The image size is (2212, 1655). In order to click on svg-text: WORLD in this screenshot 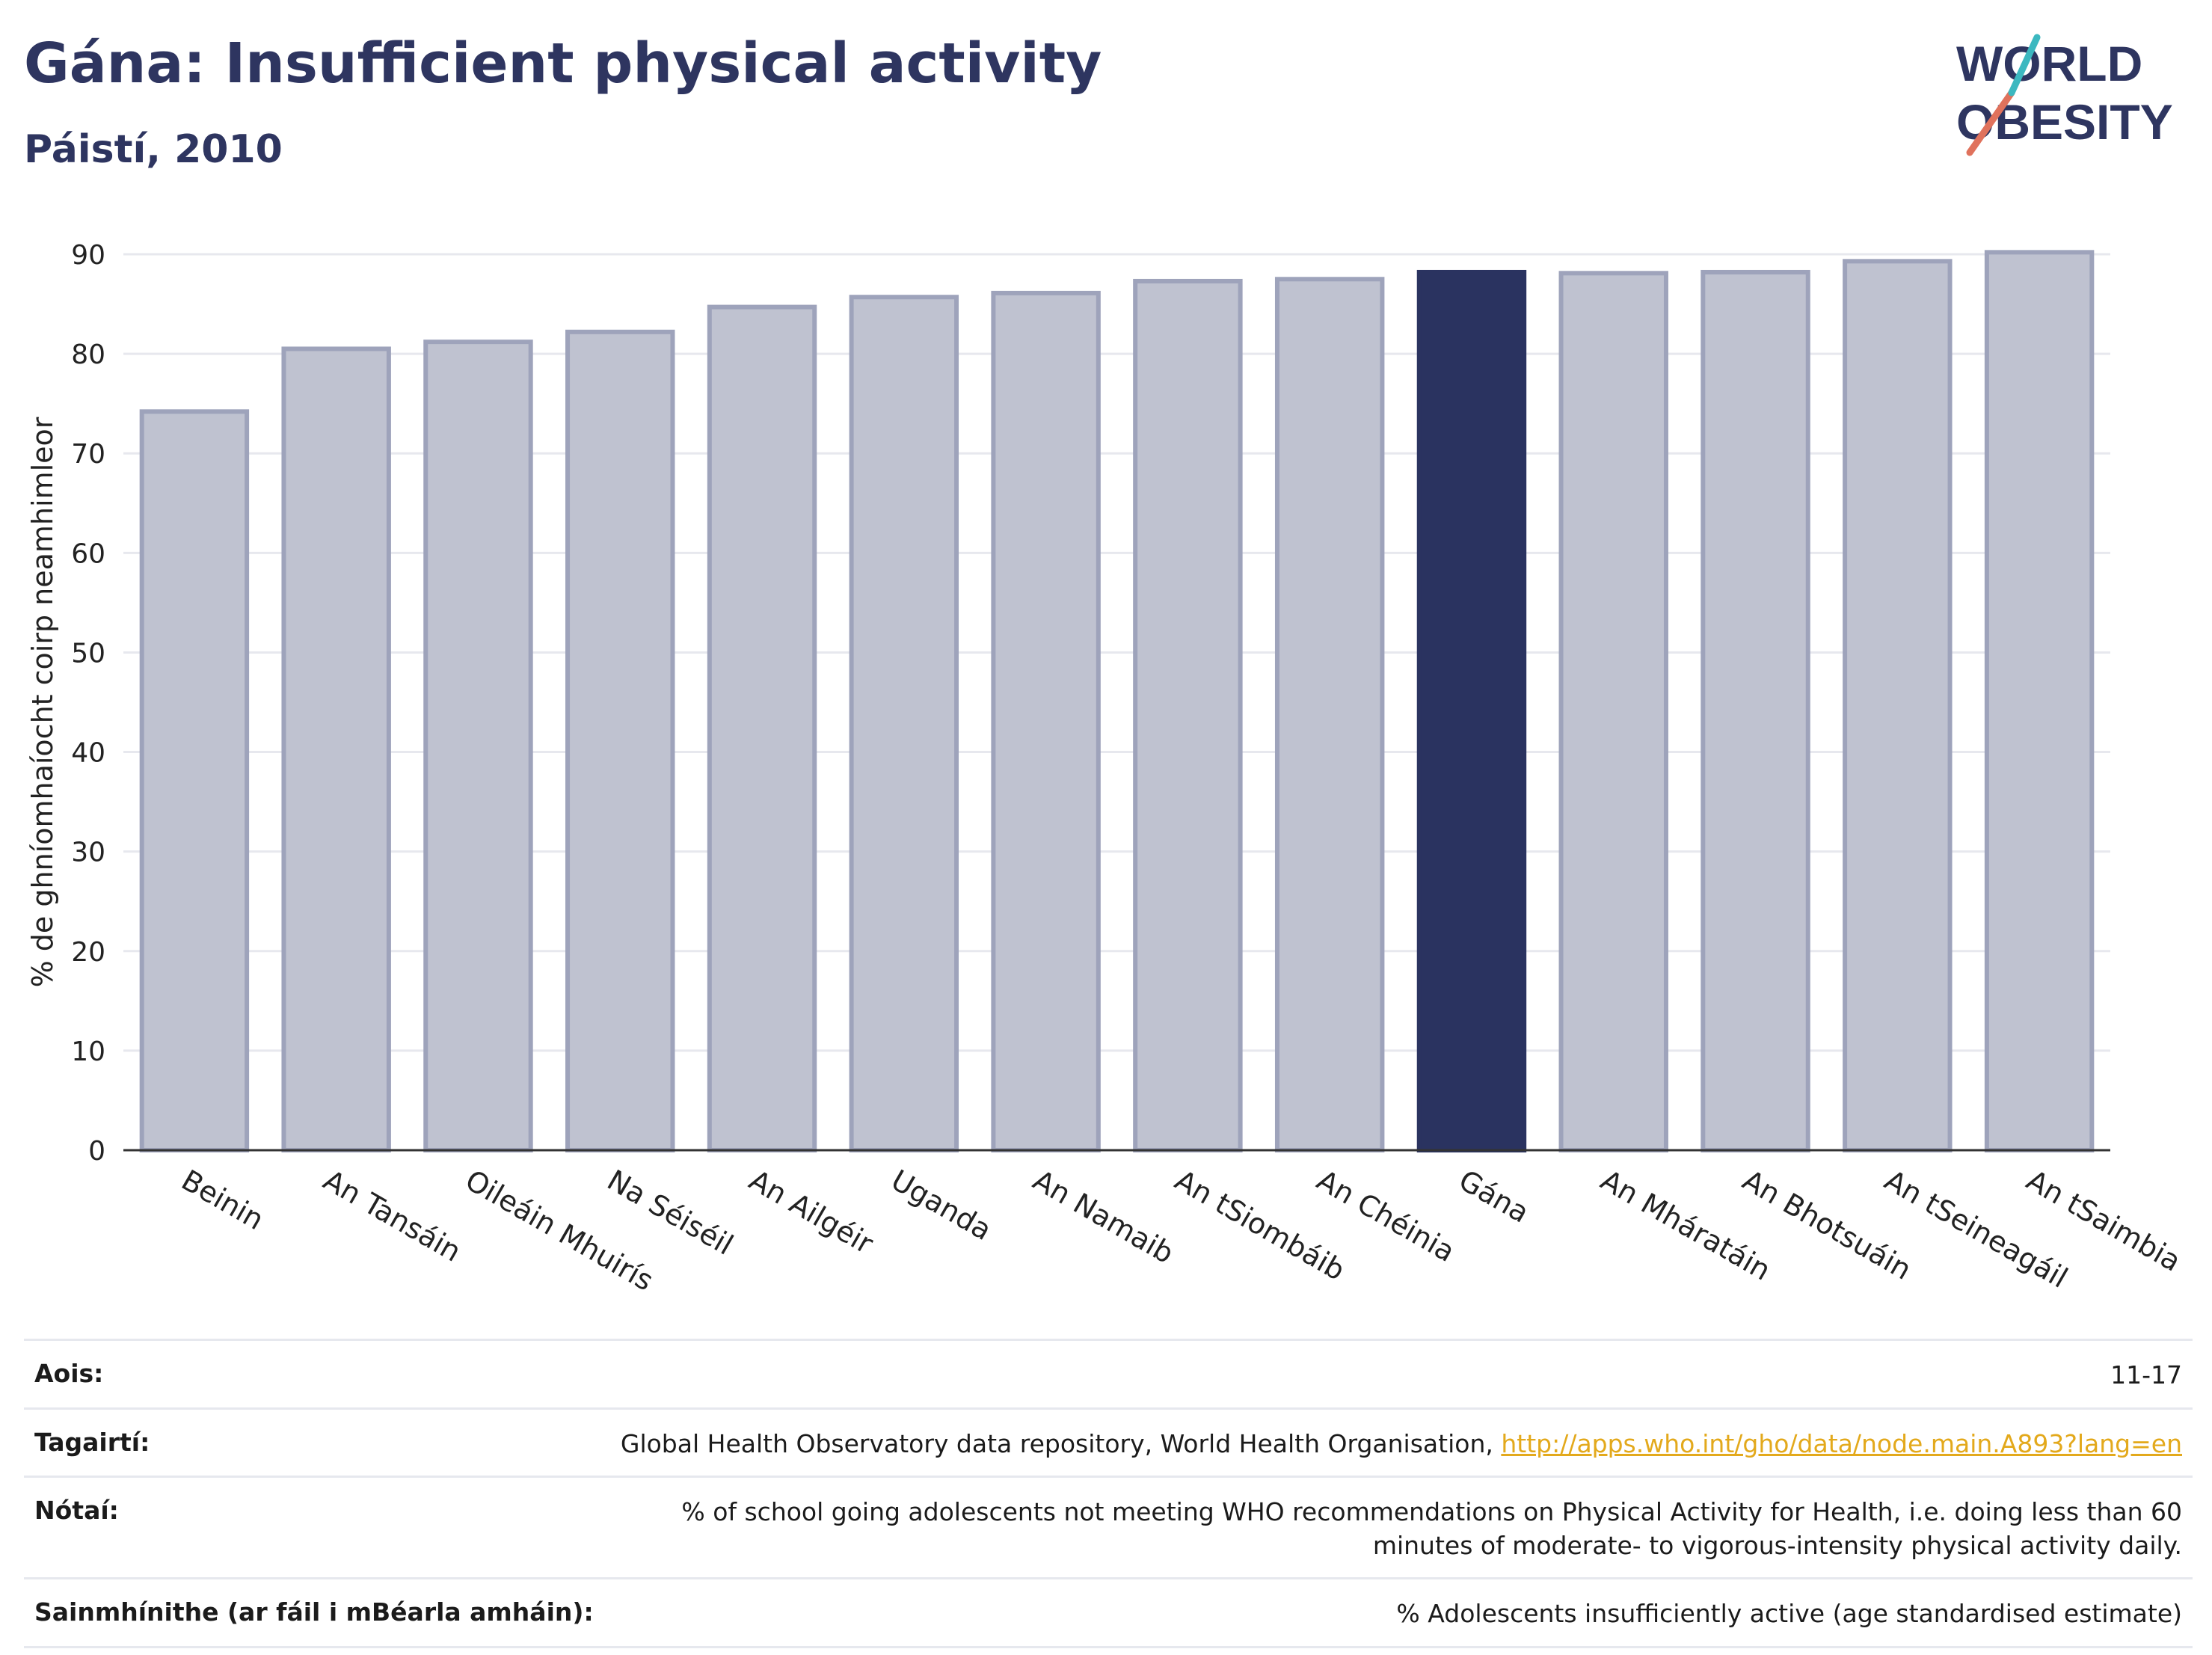, I will do `click(2049, 63)`.